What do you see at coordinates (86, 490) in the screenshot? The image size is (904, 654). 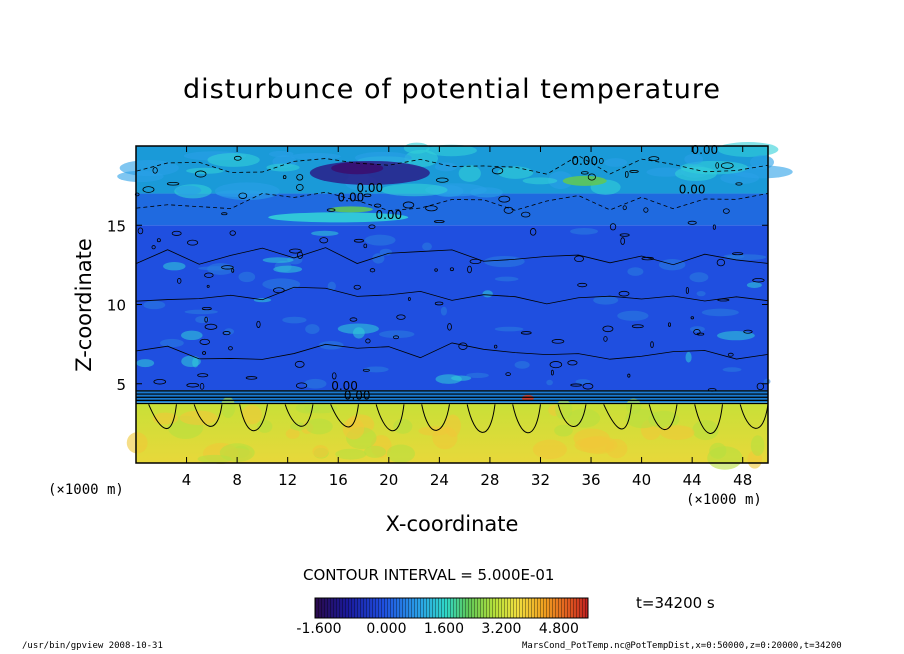 I see `x-unit-left: (×1000 m)` at bounding box center [86, 490].